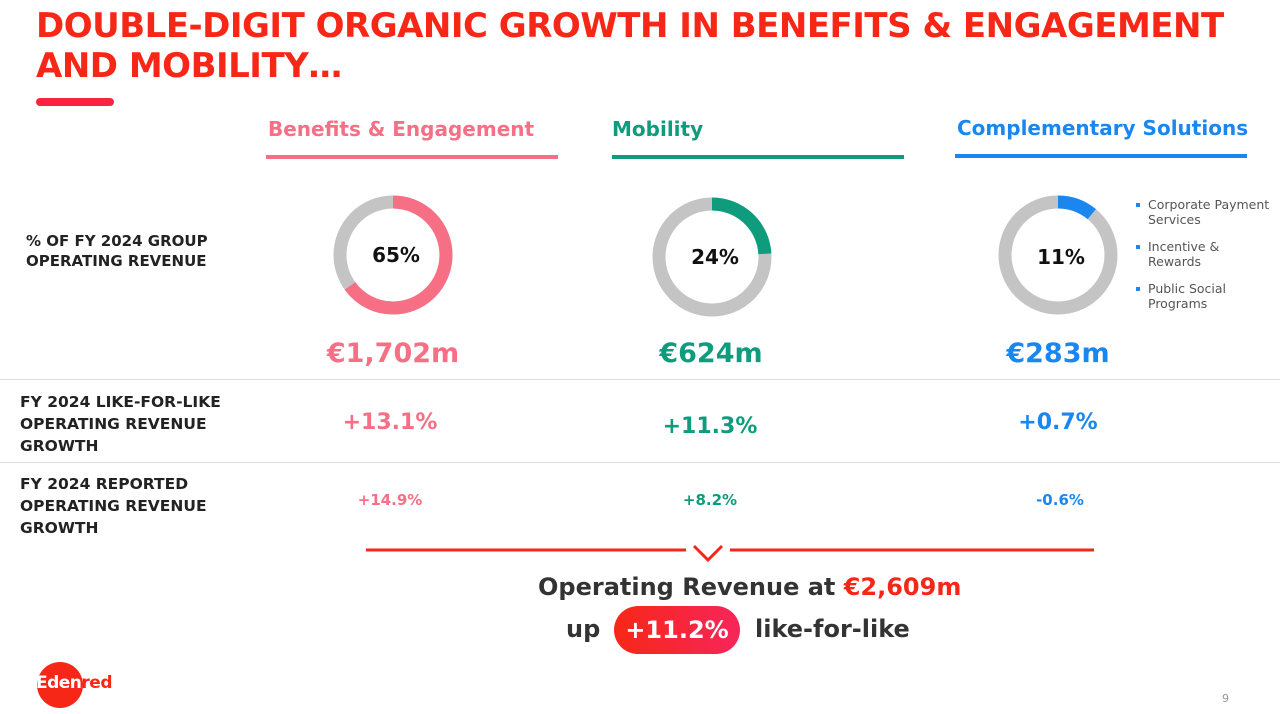 This screenshot has width=1280, height=714. What do you see at coordinates (1187, 296) in the screenshot?
I see `legend-item: Public Social Programs` at bounding box center [1187, 296].